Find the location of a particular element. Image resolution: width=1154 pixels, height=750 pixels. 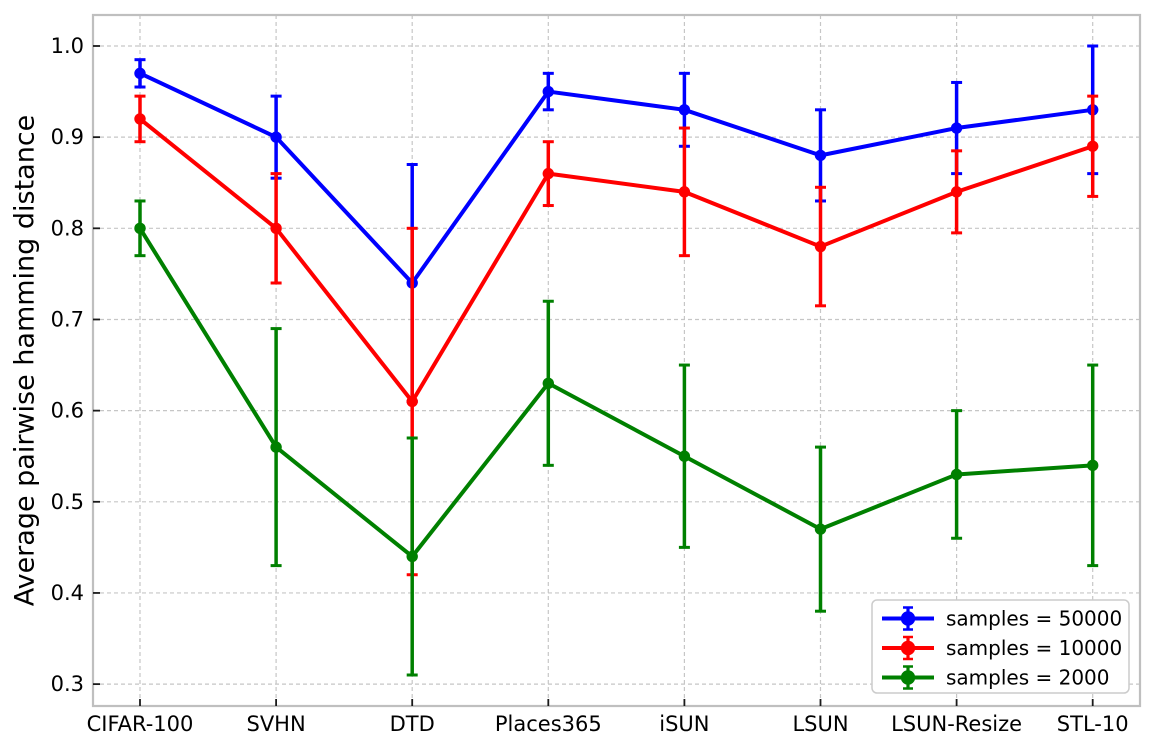

legend-entry-label: samples = 10000 is located at coordinates (1034, 648).